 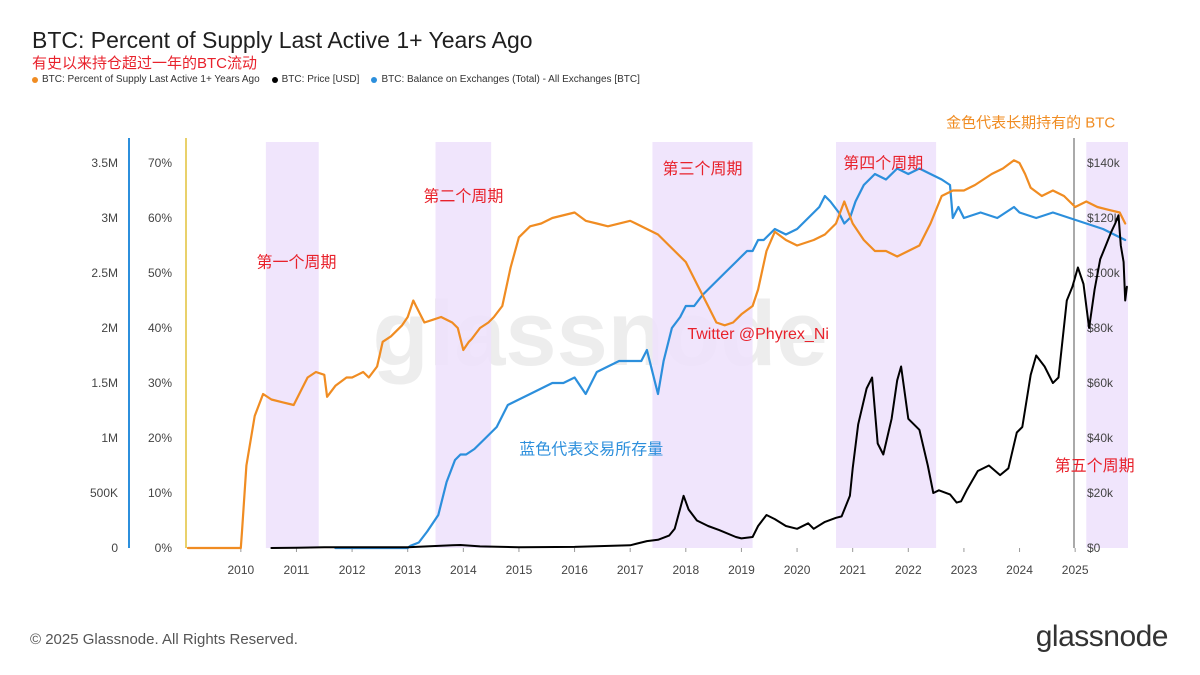 I want to click on x-tick-label: 2023, so click(x=964, y=570).